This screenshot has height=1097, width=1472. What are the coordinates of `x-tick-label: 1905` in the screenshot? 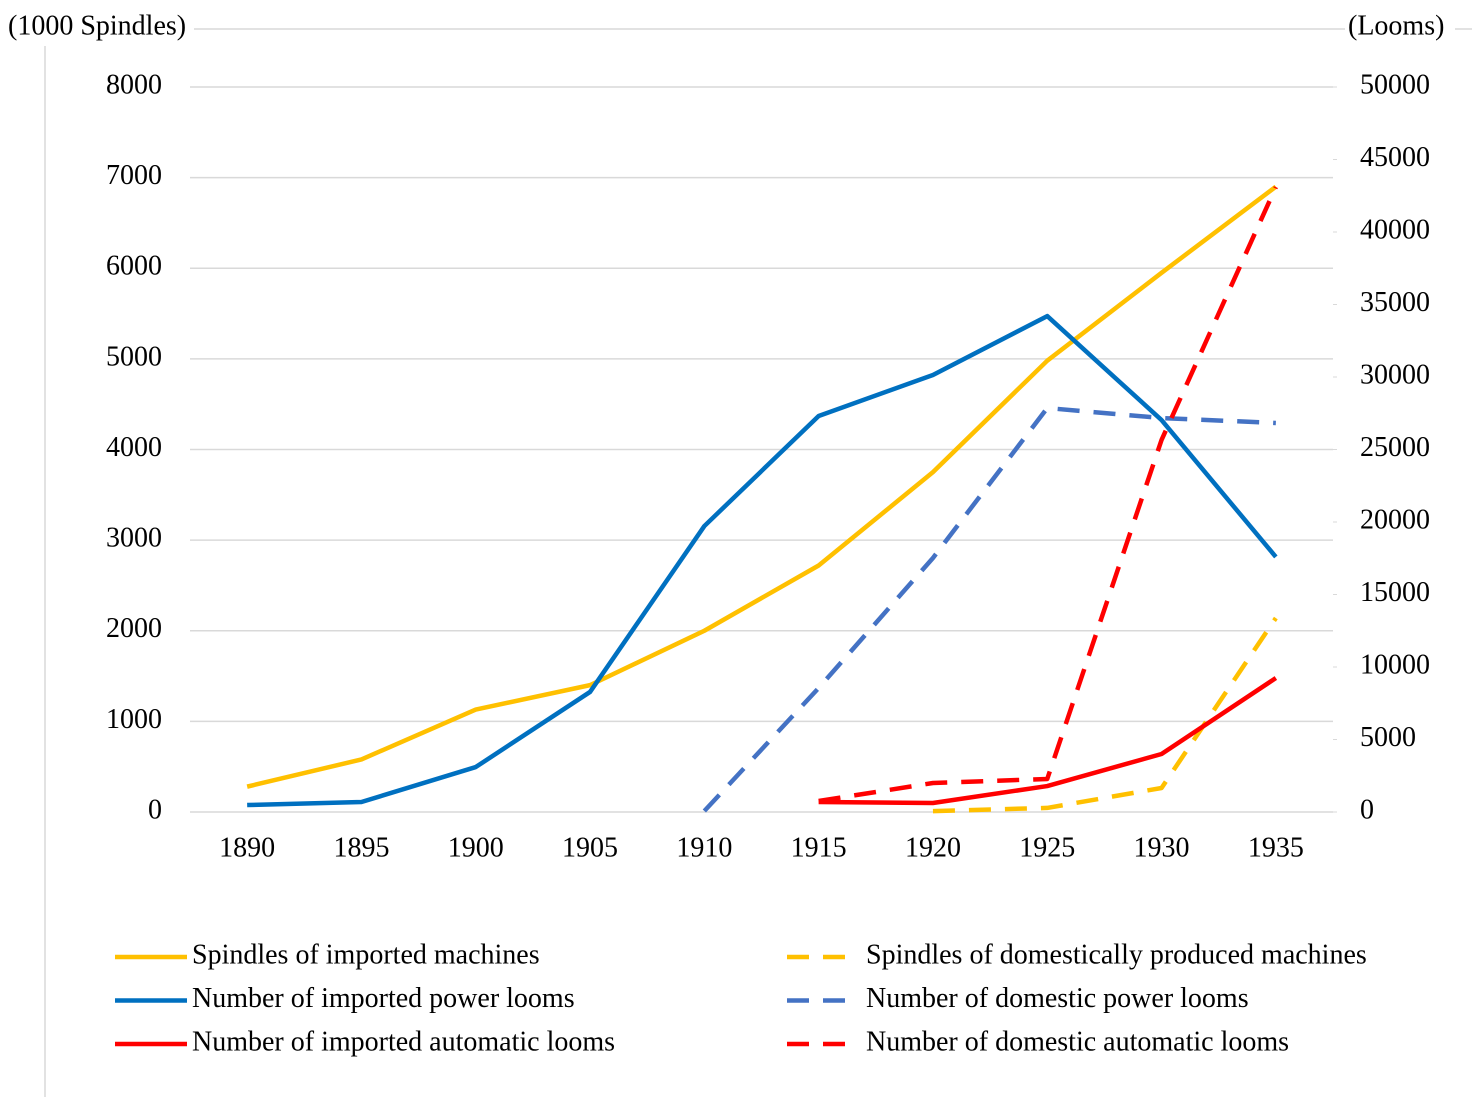 It's located at (590, 847).